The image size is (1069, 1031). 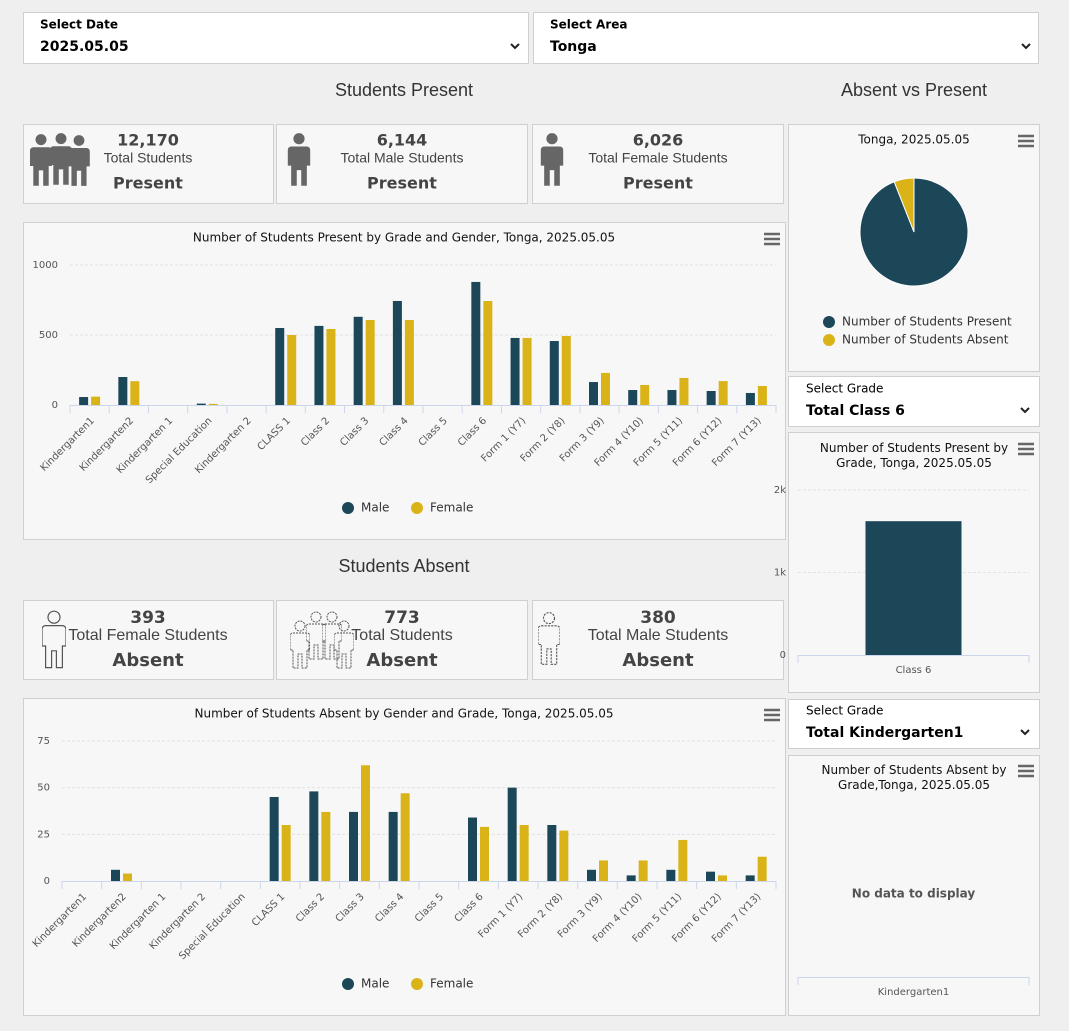 I want to click on card-number: 6,144, so click(x=402, y=140).